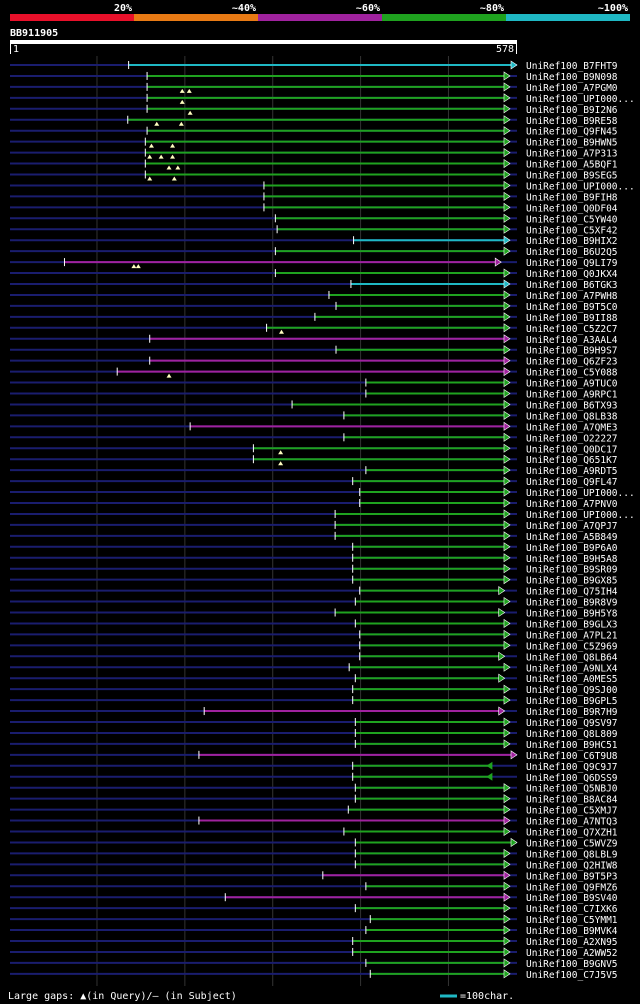 The width and height of the screenshot is (640, 1004). I want to click on hit-row: UniRef100_B9FIH8, so click(314, 197).